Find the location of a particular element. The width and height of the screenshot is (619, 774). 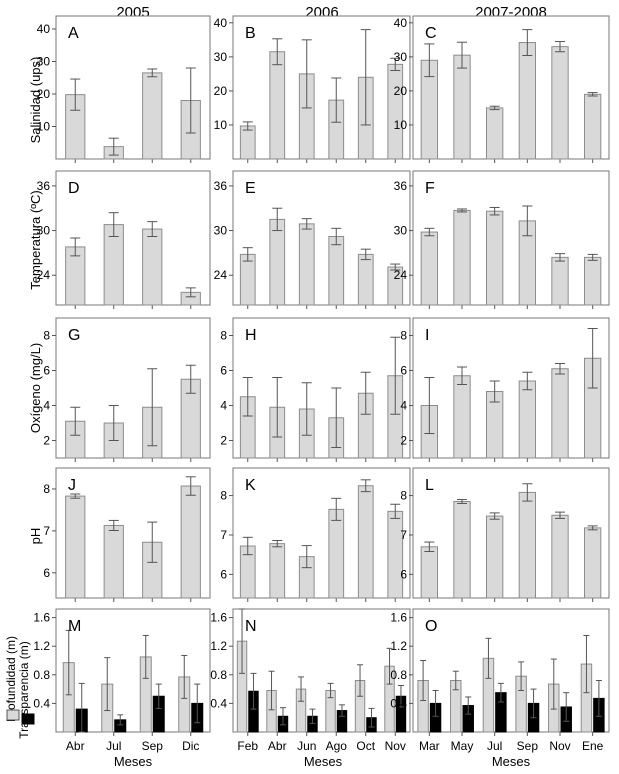

x-axis-label-2: Meses is located at coordinates (511, 761).